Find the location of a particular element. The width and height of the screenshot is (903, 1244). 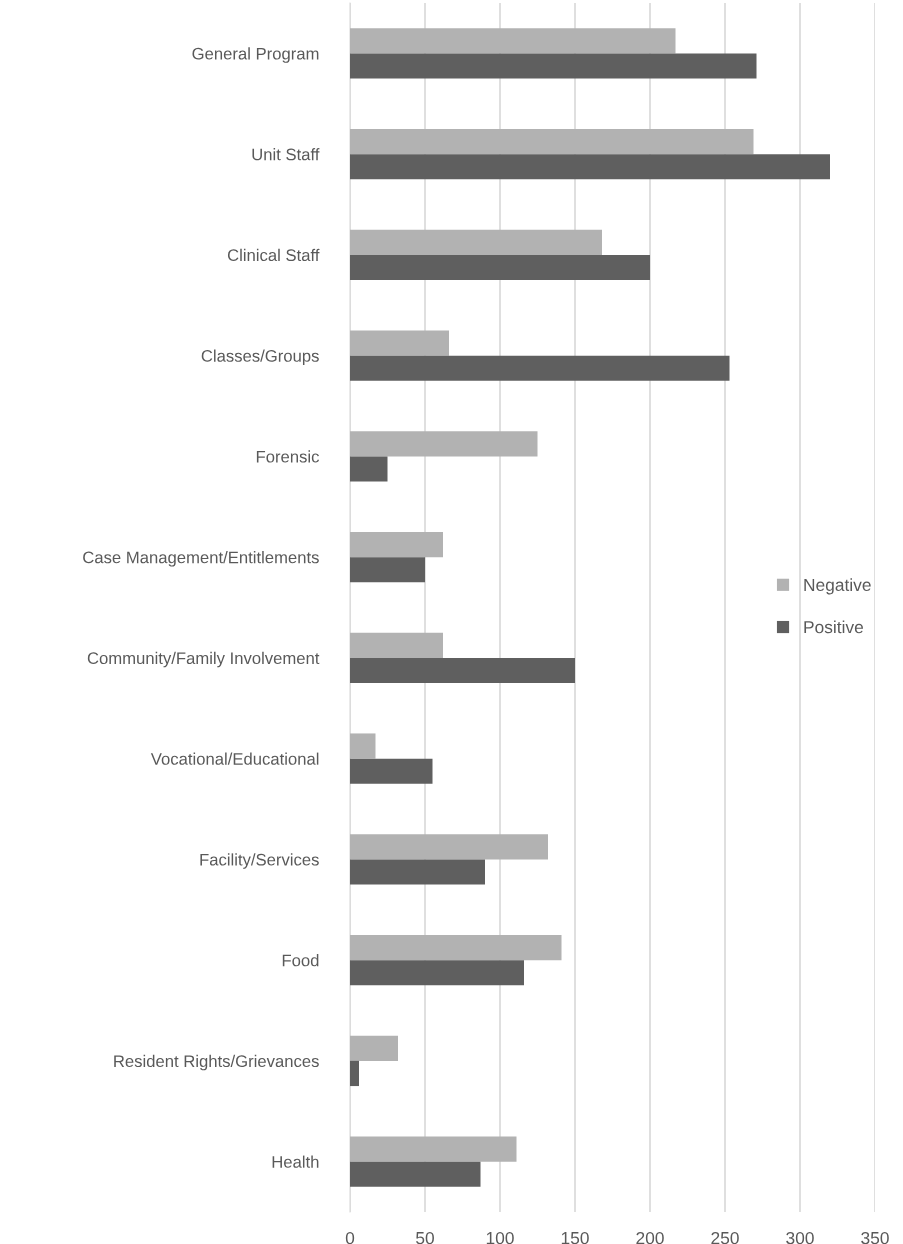

y-tick-label: General Program is located at coordinates (255, 55).